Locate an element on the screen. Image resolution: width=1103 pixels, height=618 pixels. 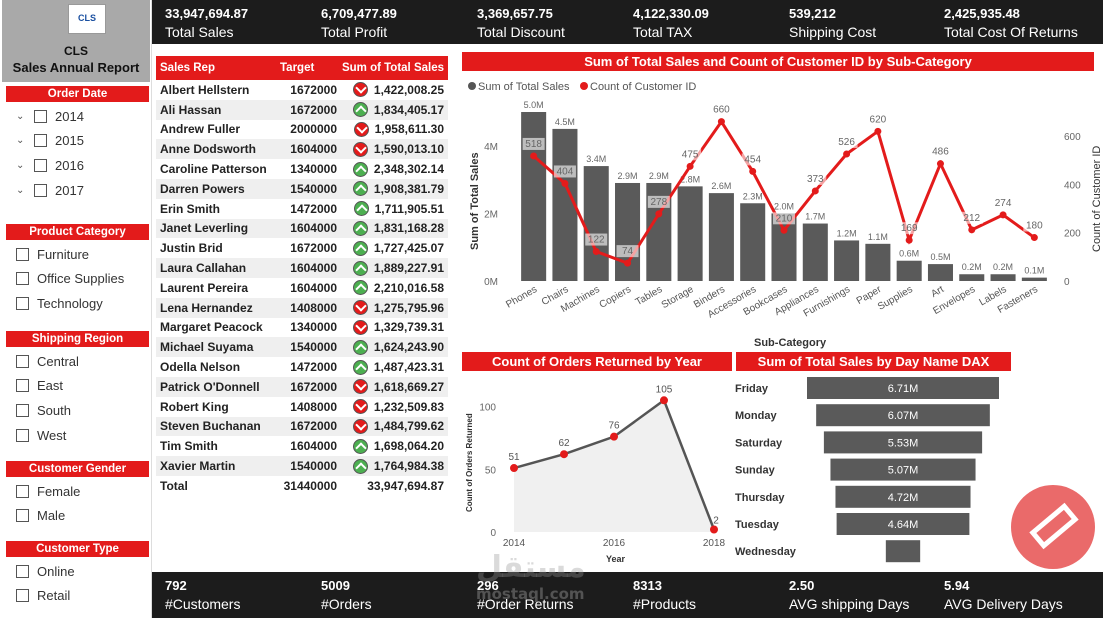
legend-label-customers: Count of Customer ID is located at coordinates (643, 87).